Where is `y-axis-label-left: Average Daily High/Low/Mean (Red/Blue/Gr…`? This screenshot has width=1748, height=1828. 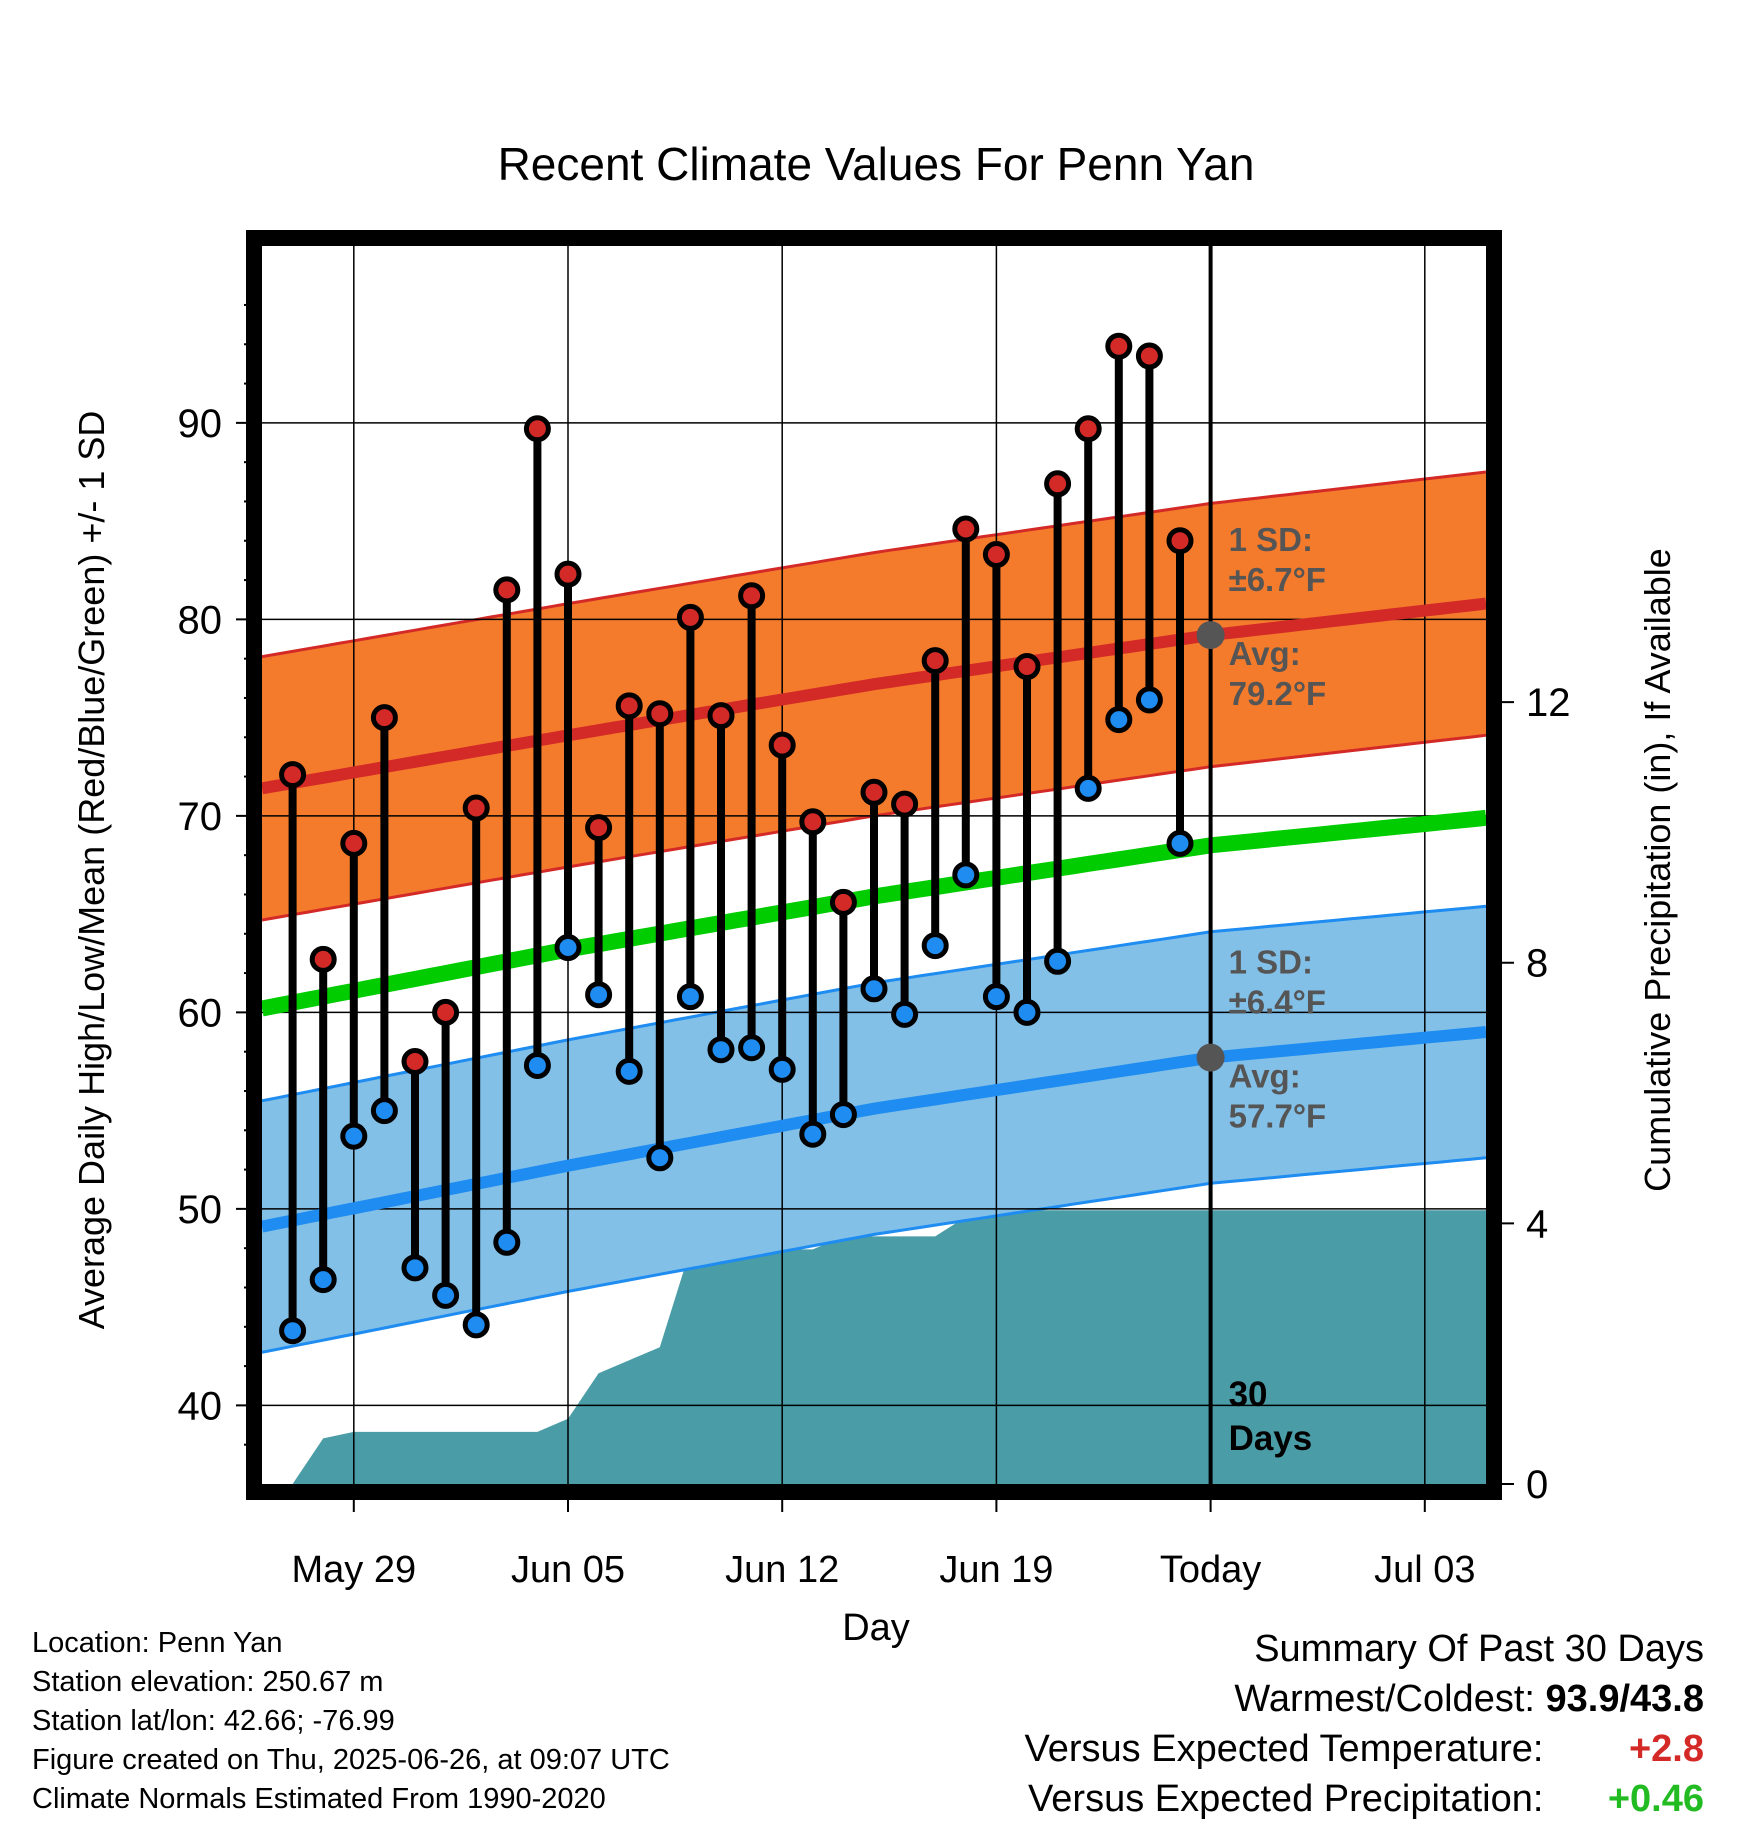
y-axis-label-left: Average Daily High/Low/Mean (Red/Blue/Gr… is located at coordinates (91, 870).